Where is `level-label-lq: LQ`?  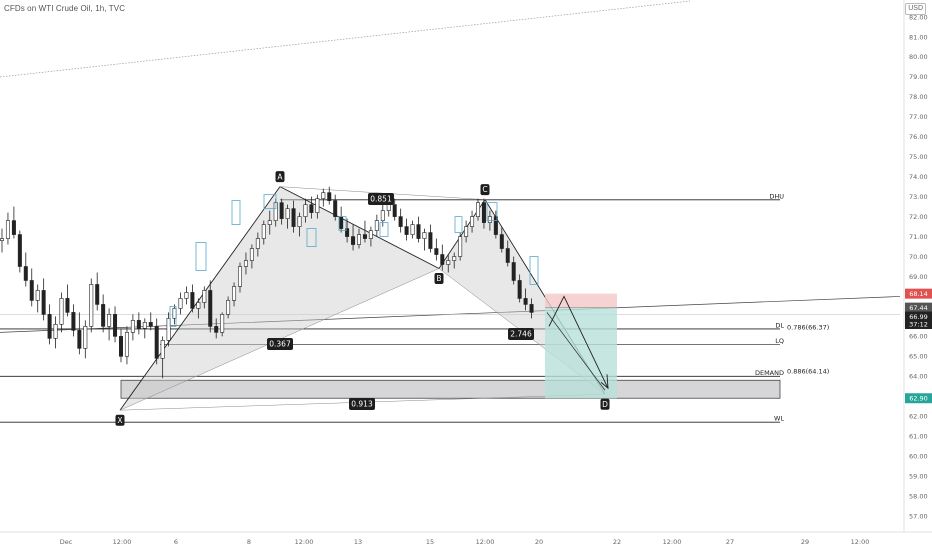 level-label-lq: LQ is located at coordinates (779, 341).